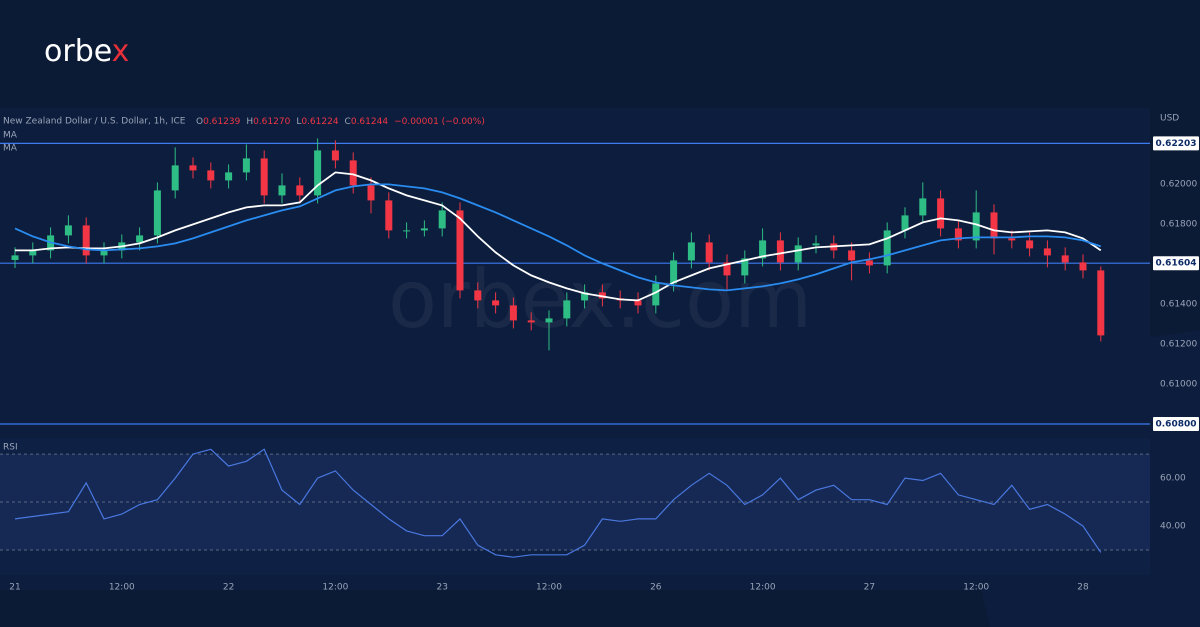 This screenshot has width=1200, height=627. Describe the element at coordinates (1178, 345) in the screenshot. I see `y-tick-label: 0.61200` at that location.